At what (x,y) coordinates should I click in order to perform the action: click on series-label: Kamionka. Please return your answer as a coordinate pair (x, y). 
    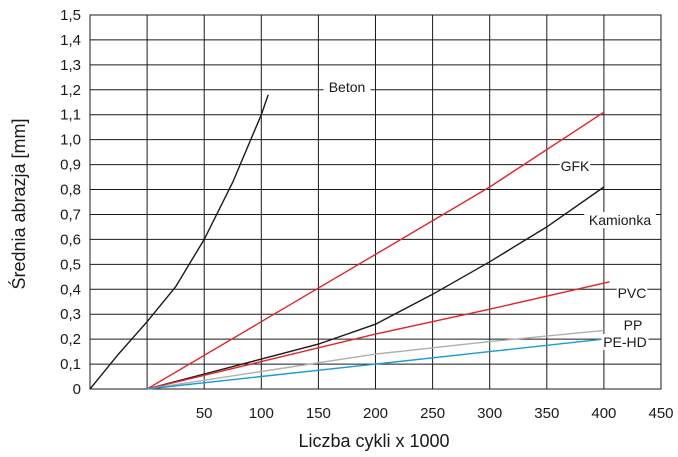
    Looking at the image, I should click on (620, 220).